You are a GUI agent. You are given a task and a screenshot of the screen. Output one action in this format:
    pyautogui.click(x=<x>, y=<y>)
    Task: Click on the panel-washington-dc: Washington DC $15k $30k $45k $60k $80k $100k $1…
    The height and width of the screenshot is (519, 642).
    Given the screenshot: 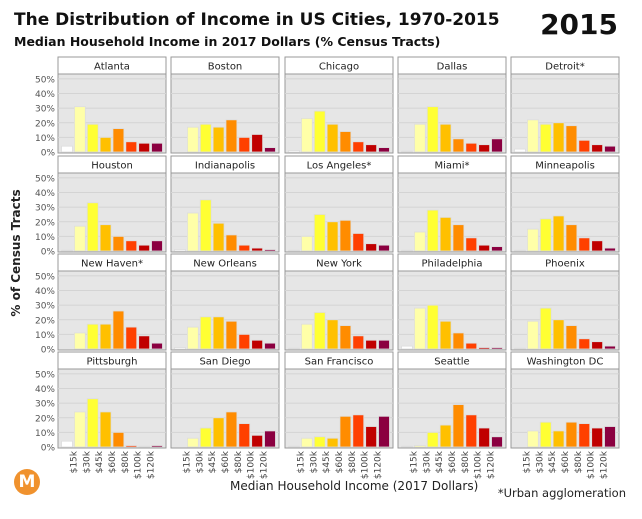 What is the action you would take?
    pyautogui.click(x=565, y=415)
    